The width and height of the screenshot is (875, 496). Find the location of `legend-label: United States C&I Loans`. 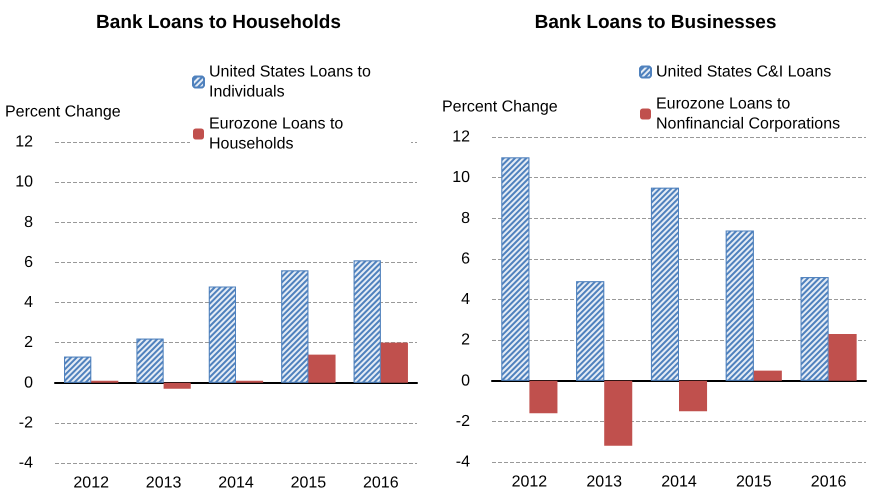

legend-label: United States C&I Loans is located at coordinates (744, 72).